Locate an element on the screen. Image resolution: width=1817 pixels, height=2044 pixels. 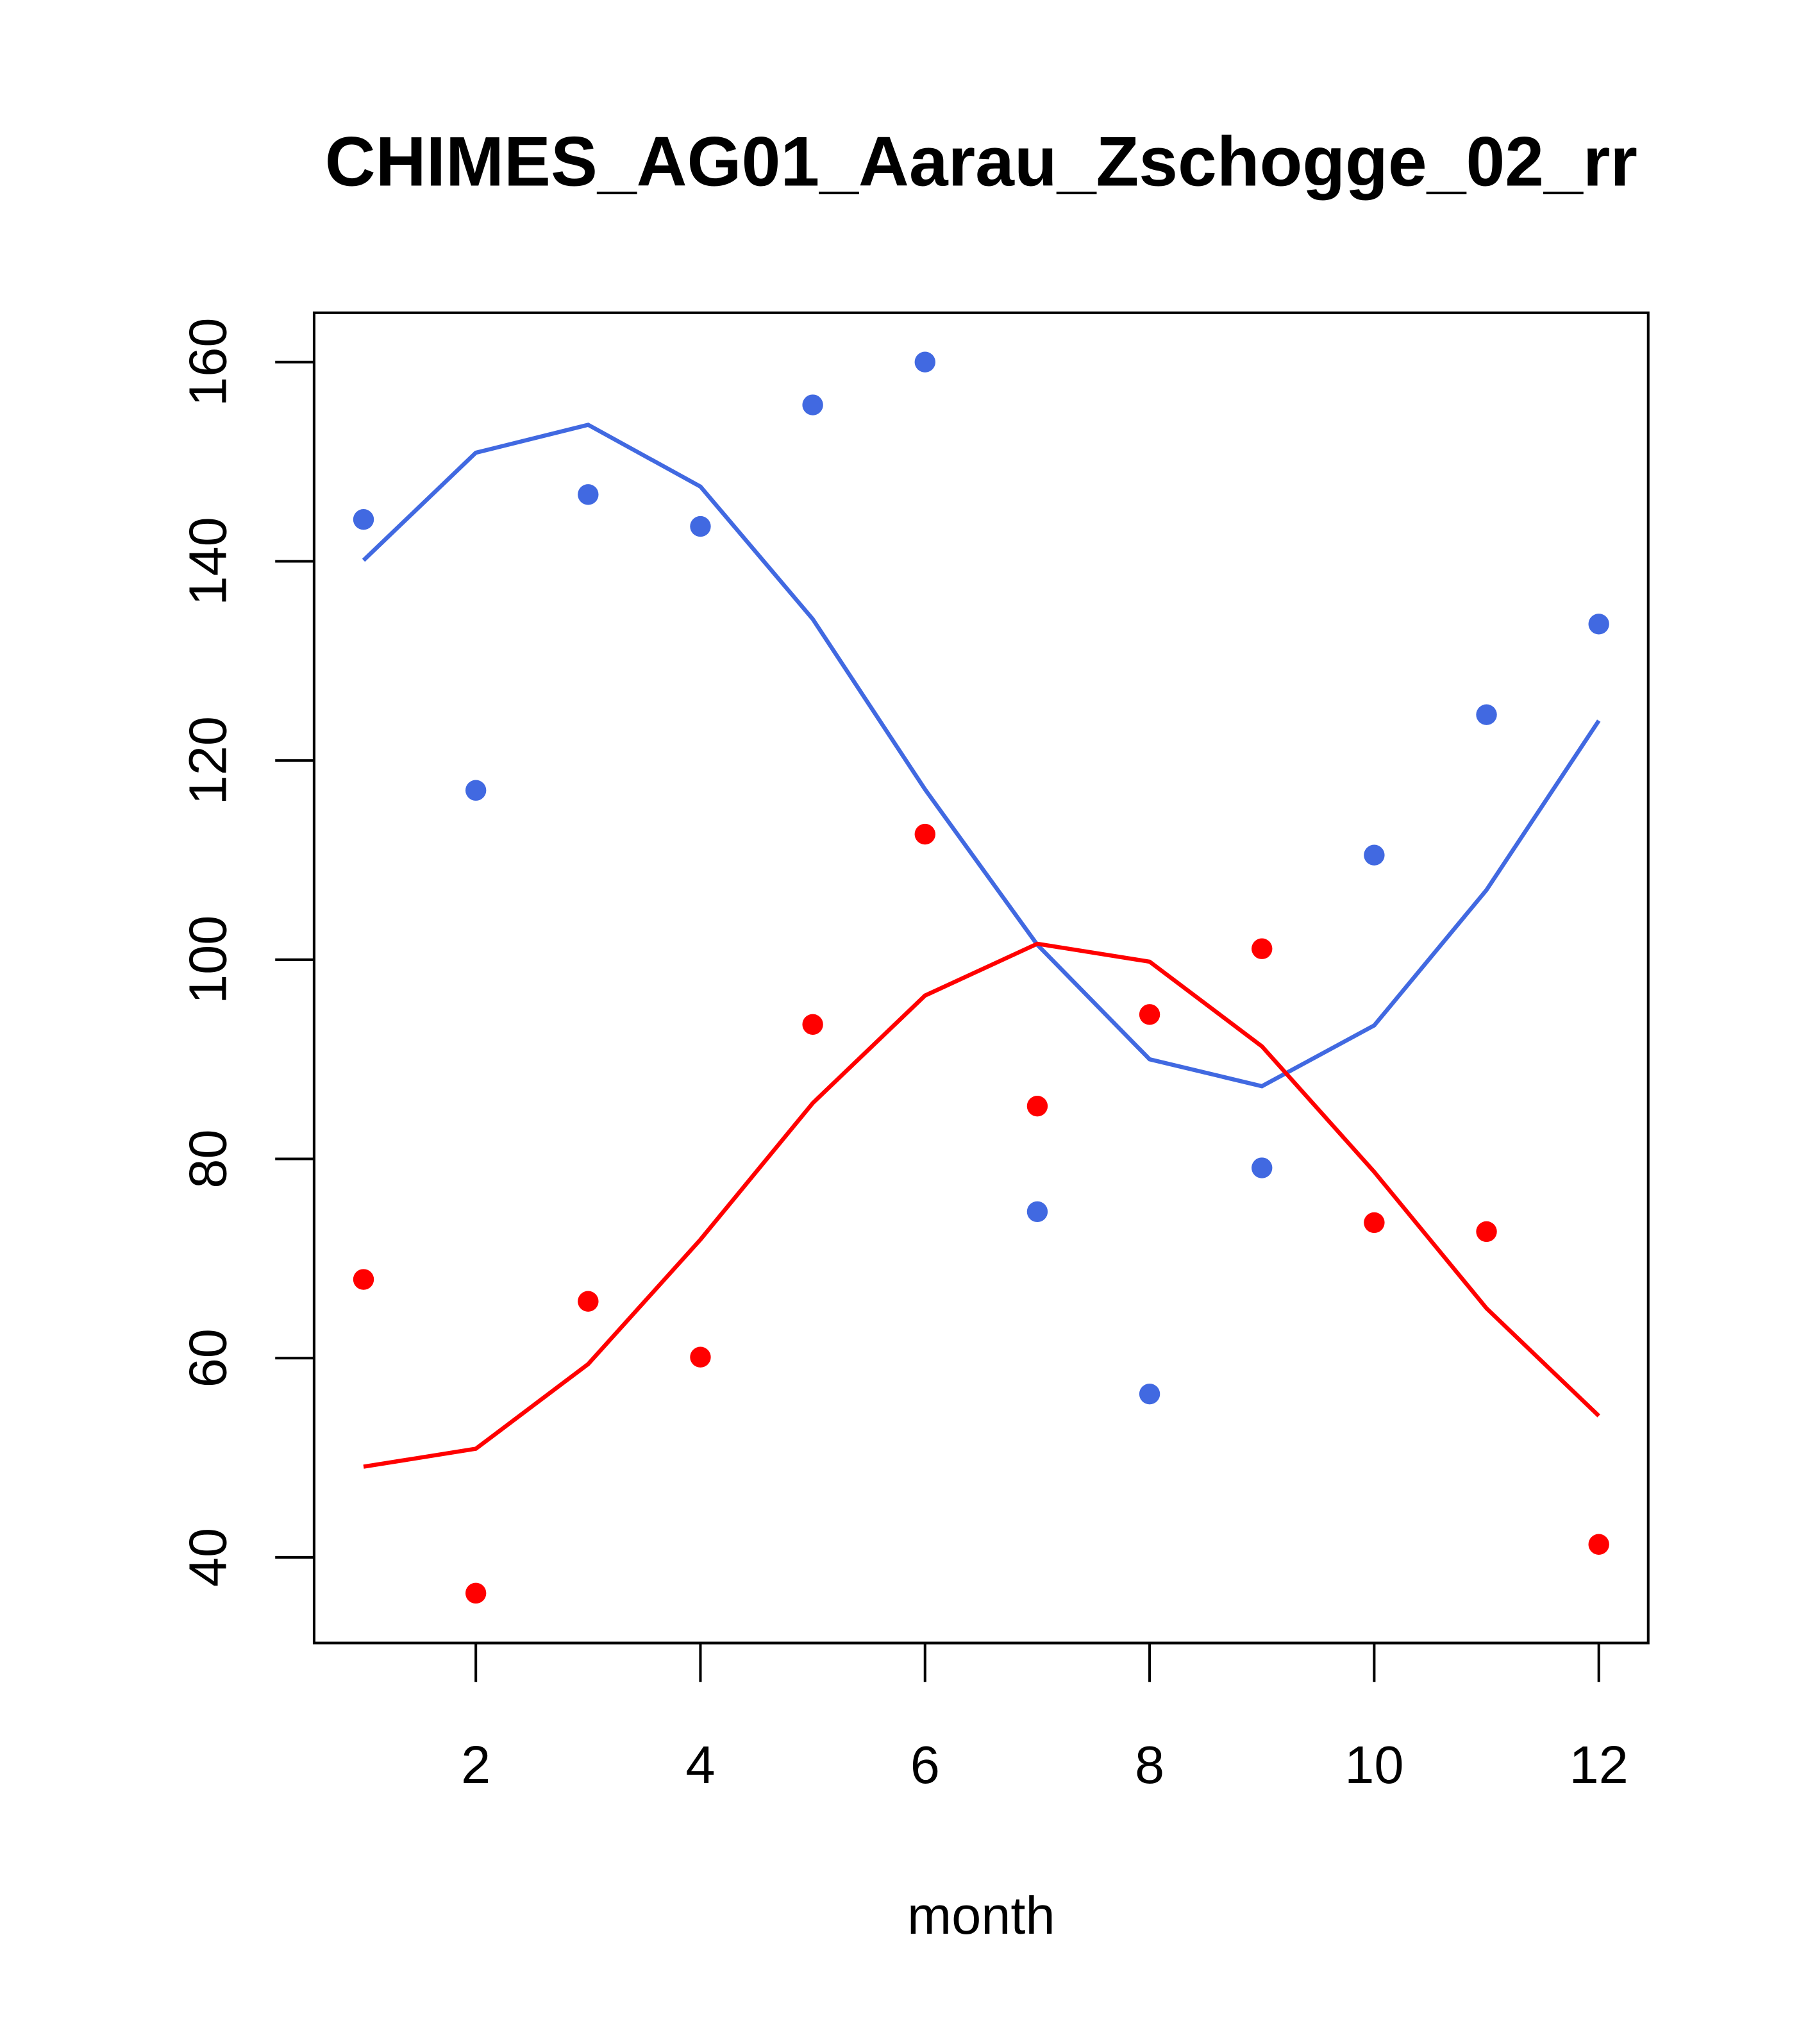
x-tick-label: 4 is located at coordinates (700, 1765).